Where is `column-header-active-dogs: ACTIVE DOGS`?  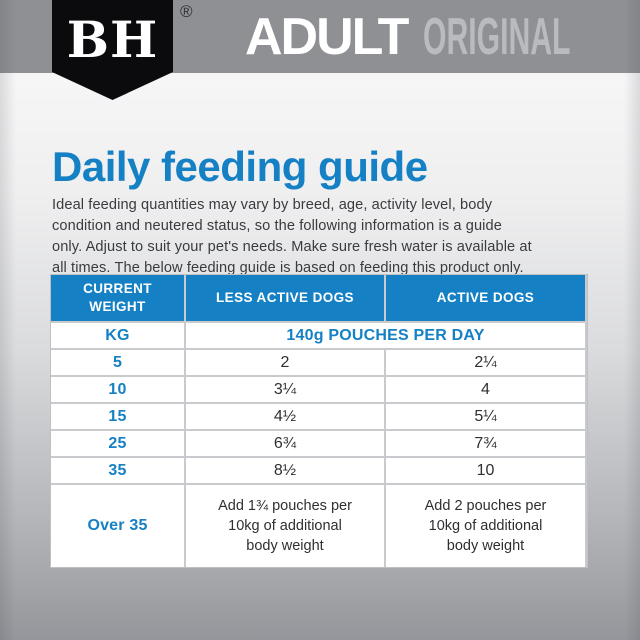
column-header-active-dogs: ACTIVE DOGS is located at coordinates (485, 298).